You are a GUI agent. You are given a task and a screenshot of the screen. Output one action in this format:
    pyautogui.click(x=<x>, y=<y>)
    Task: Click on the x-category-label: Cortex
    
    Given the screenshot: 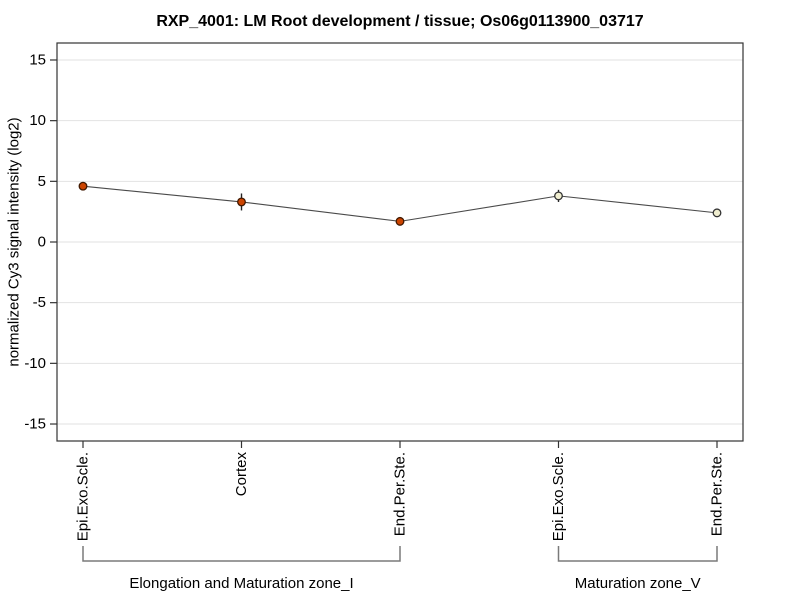 What is the action you would take?
    pyautogui.click(x=241, y=474)
    